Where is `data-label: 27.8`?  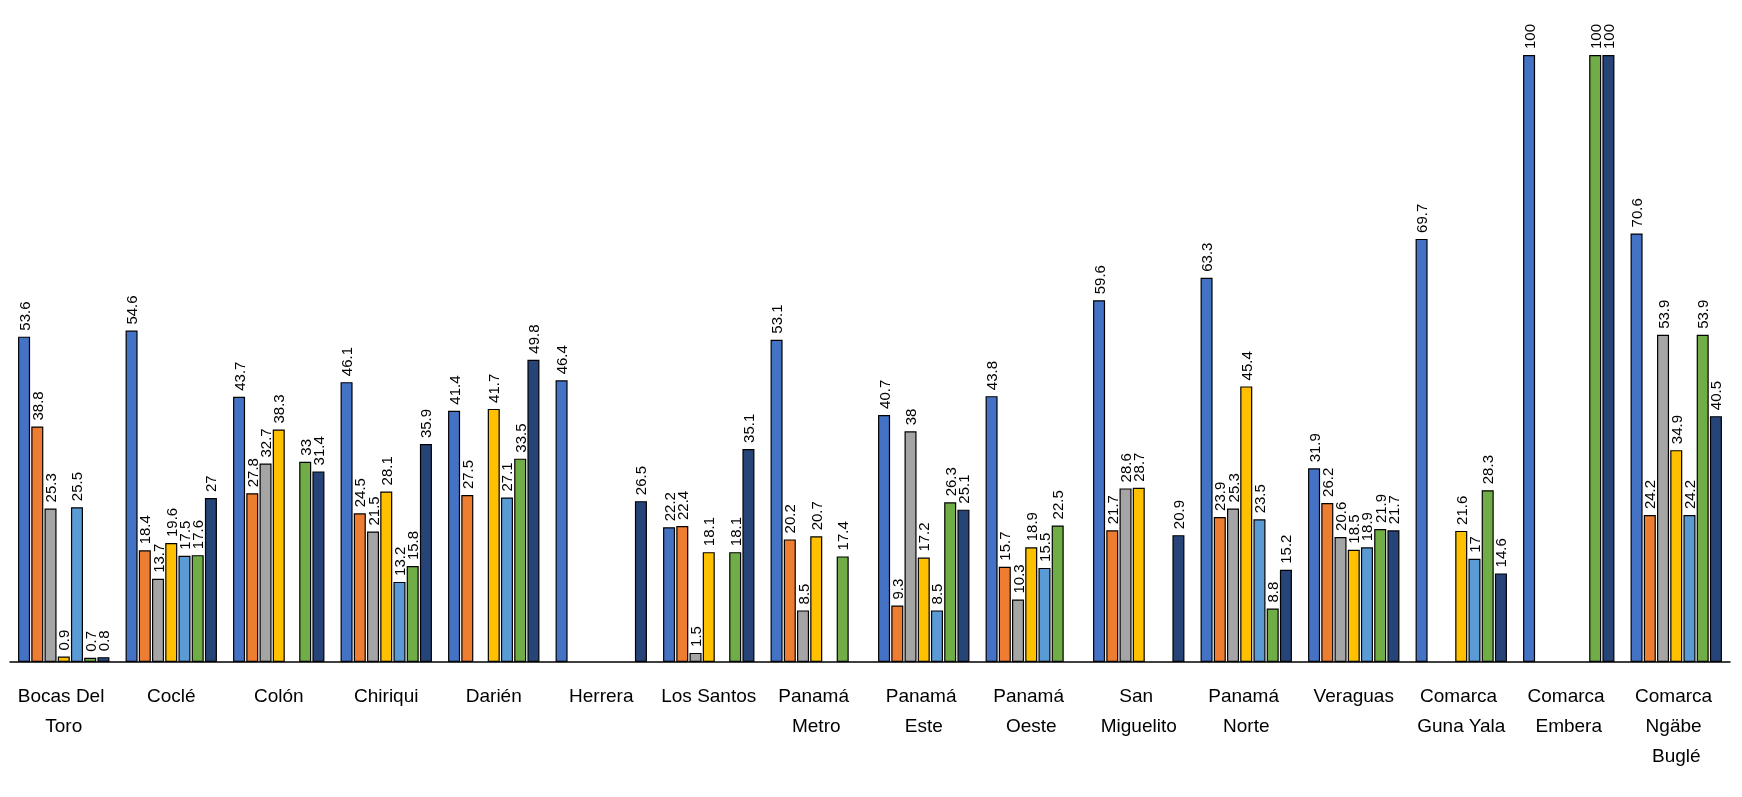 data-label: 27.8 is located at coordinates (252, 473).